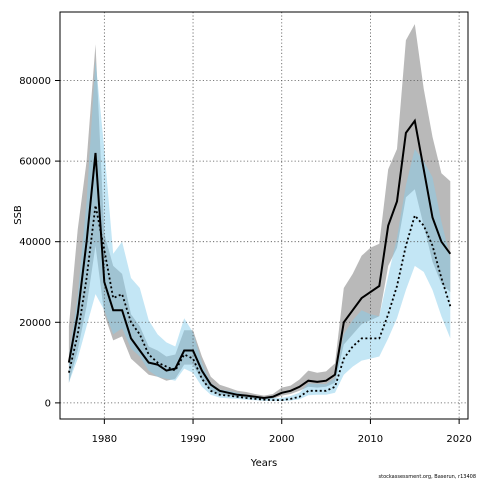 This screenshot has width=480, height=480. What do you see at coordinates (35, 242) in the screenshot?
I see `y-tick-label: 40000` at bounding box center [35, 242].